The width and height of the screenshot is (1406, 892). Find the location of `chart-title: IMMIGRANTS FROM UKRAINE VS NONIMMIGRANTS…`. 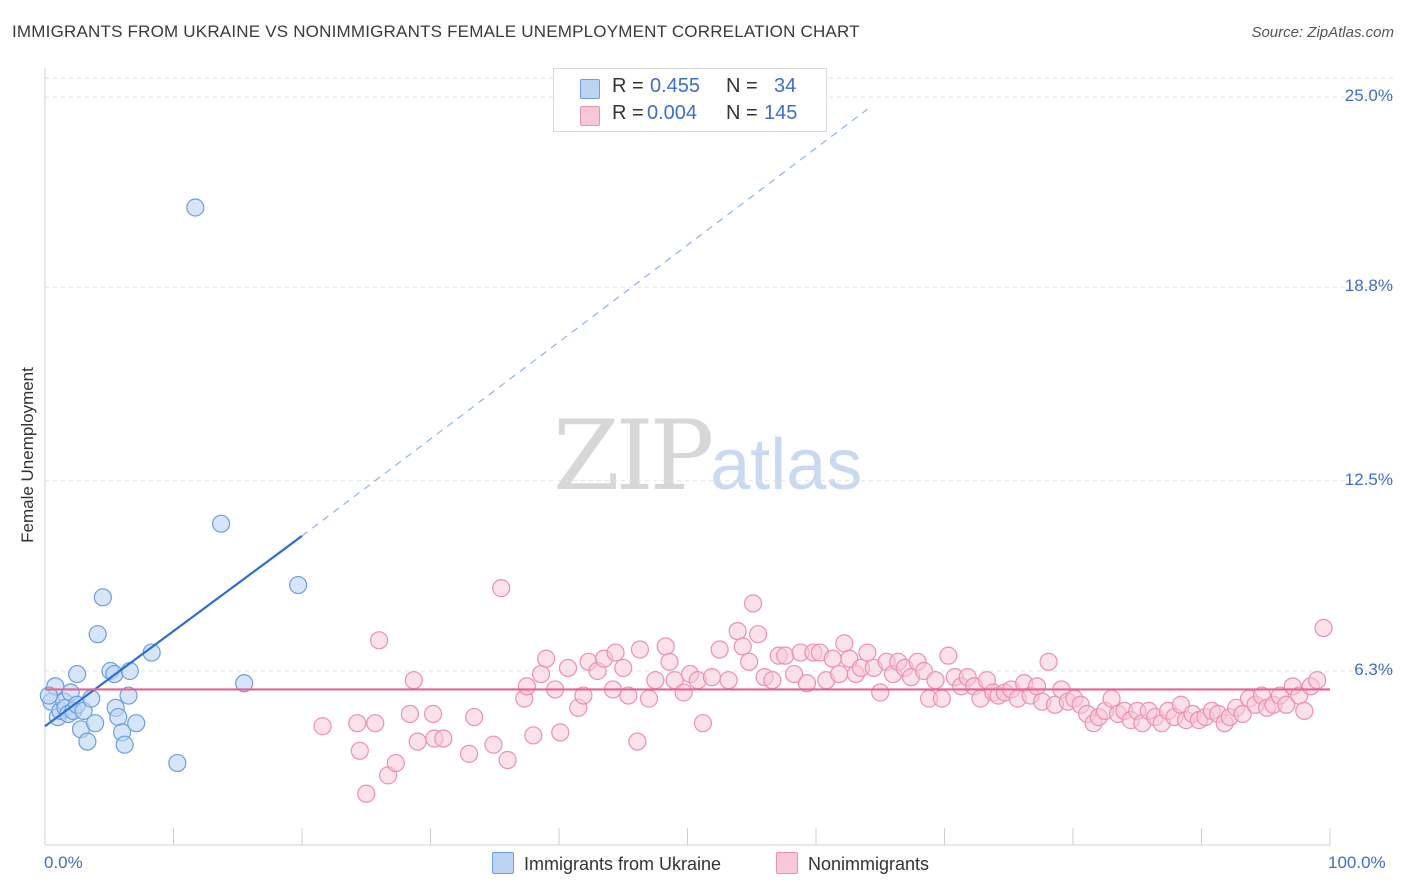

chart-title: IMMIGRANTS FROM UKRAINE VS NONIMMIGRANTS… is located at coordinates (436, 31).